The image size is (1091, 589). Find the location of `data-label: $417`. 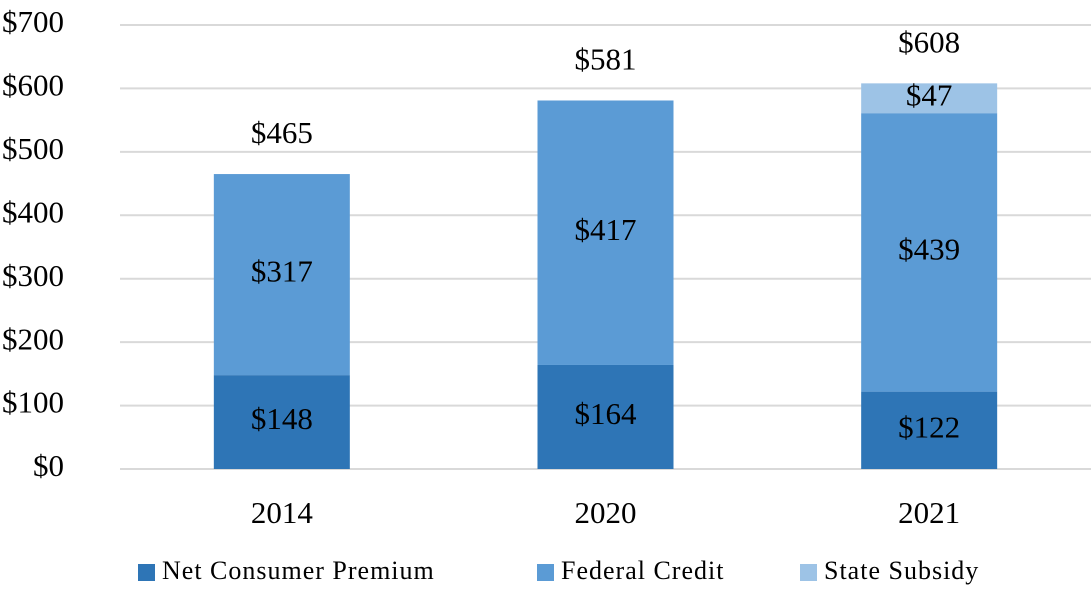

data-label: $417 is located at coordinates (606, 229).